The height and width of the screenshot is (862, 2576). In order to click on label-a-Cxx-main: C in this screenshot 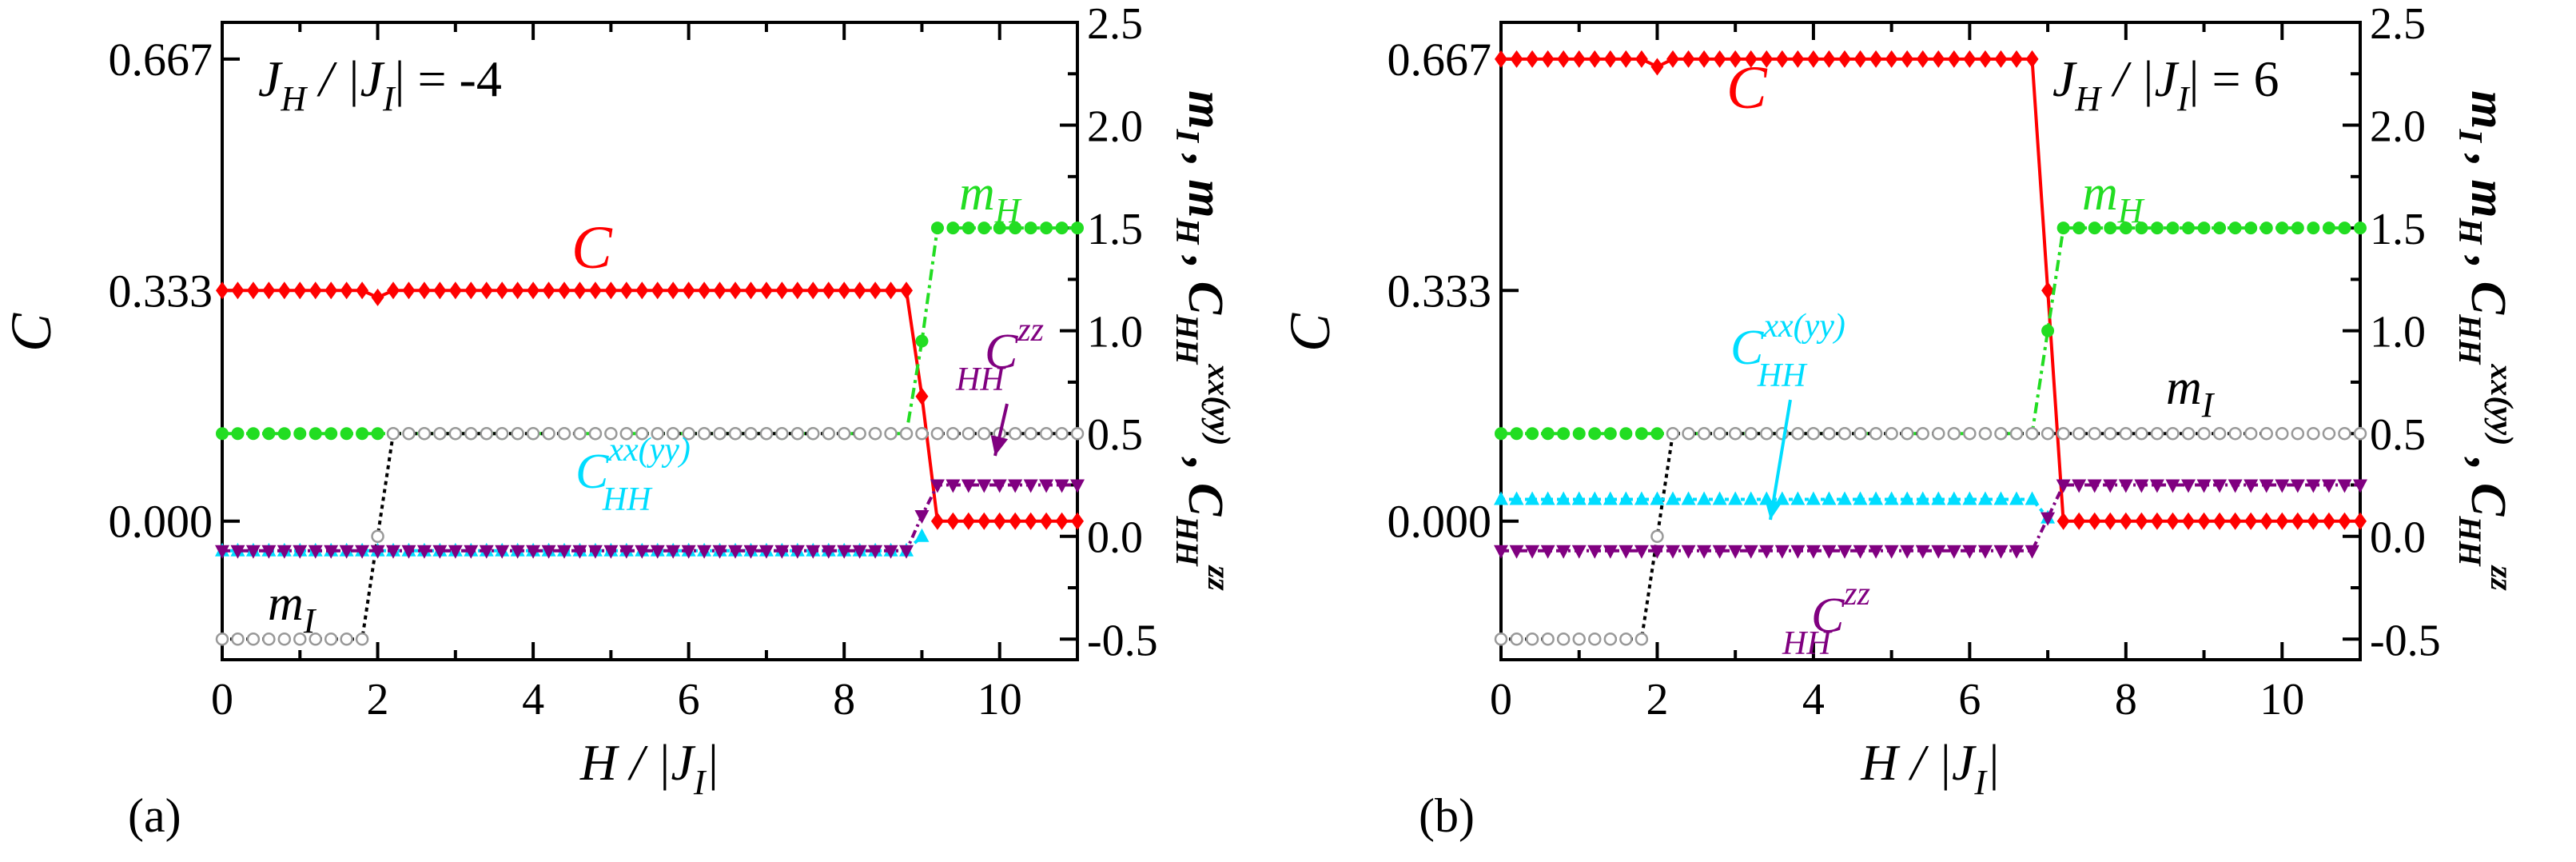, I will do `click(592, 472)`.